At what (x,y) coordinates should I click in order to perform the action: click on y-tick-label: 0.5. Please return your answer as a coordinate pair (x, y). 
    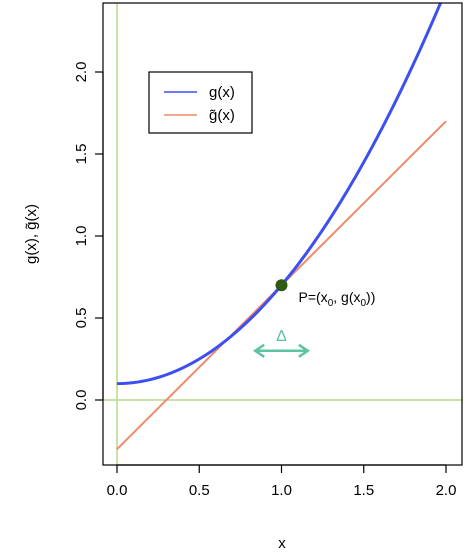
    Looking at the image, I should click on (81, 318).